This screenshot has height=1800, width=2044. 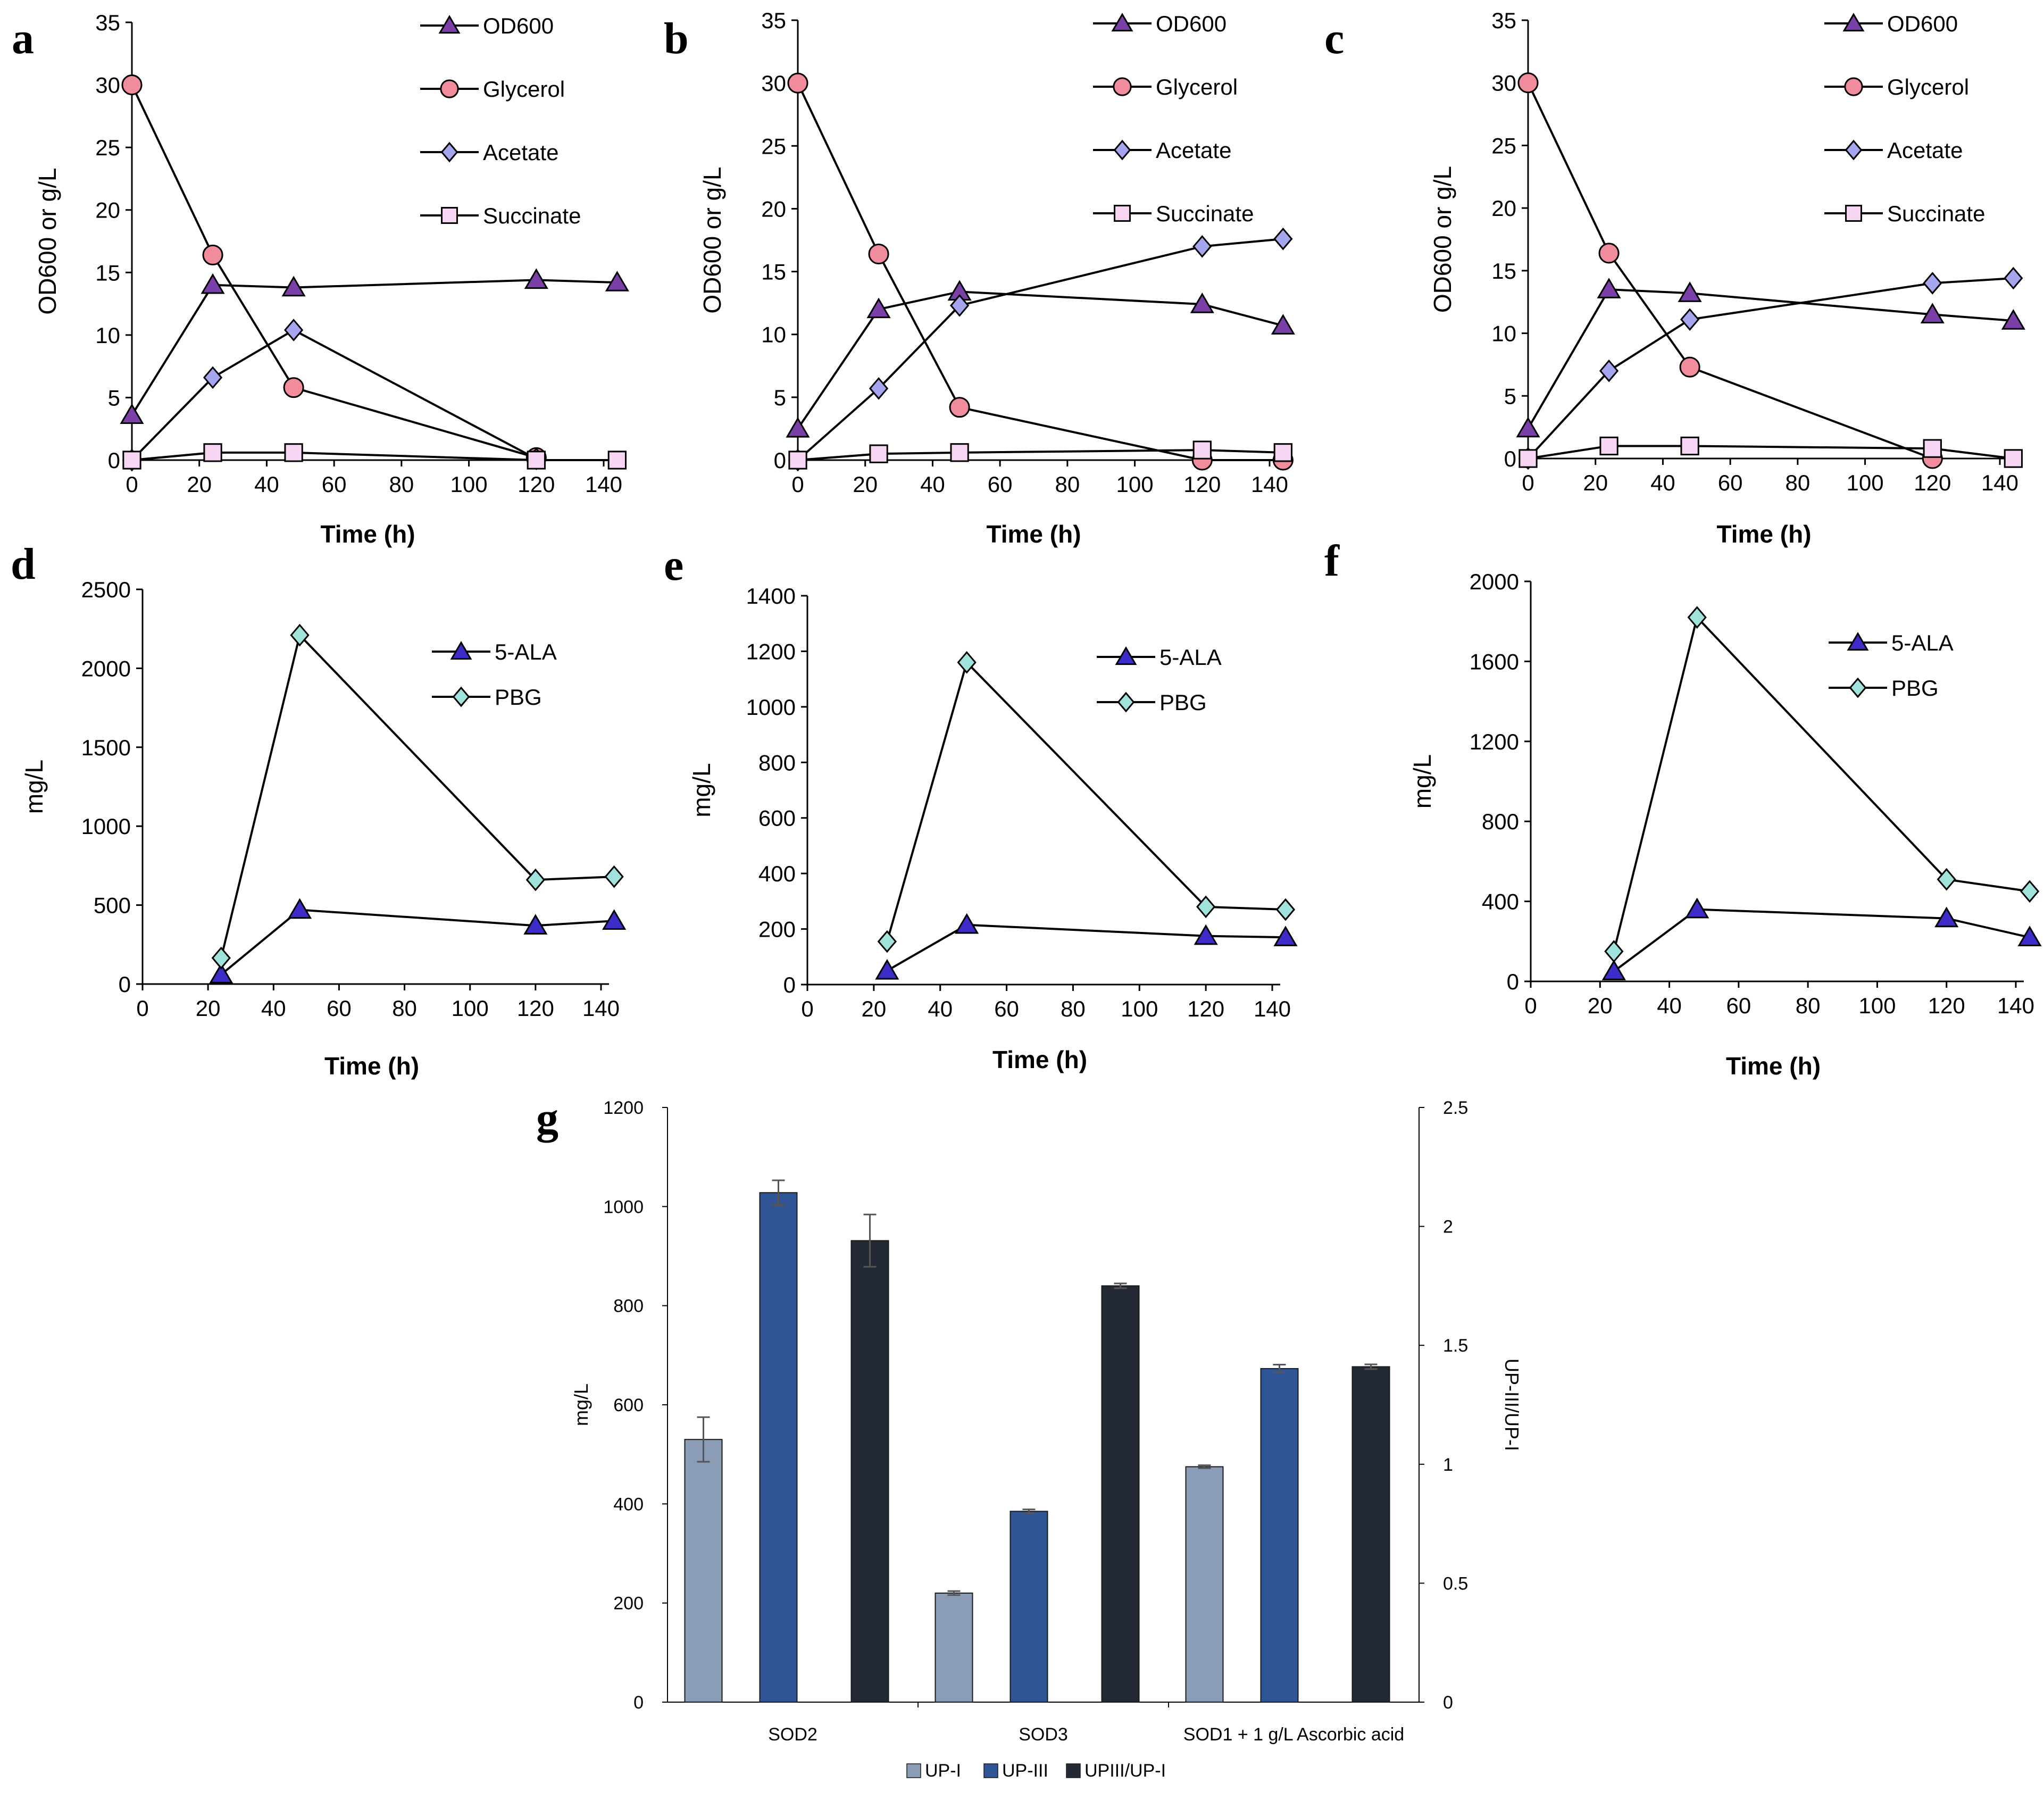 What do you see at coordinates (771, 596) in the screenshot?
I see `y-tick-label: 1400` at bounding box center [771, 596].